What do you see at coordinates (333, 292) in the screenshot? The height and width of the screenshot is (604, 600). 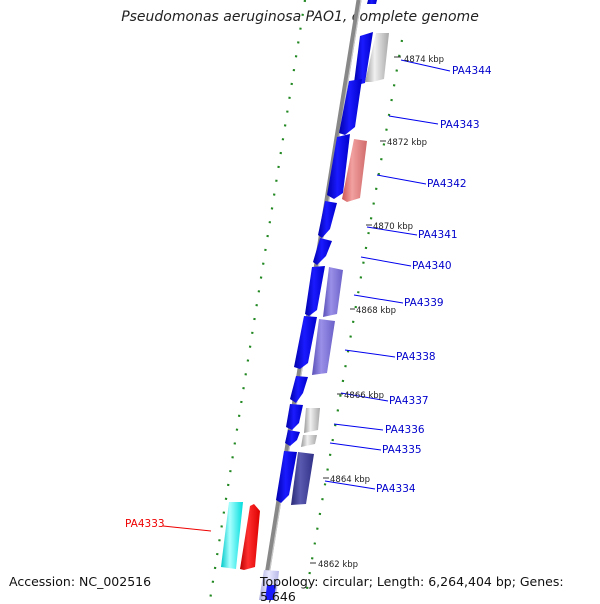 I see `gene-purple-pa4339` at bounding box center [333, 292].